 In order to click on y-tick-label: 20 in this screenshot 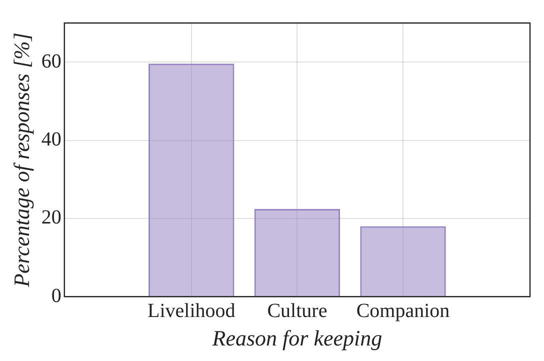, I will do `click(51, 217)`.